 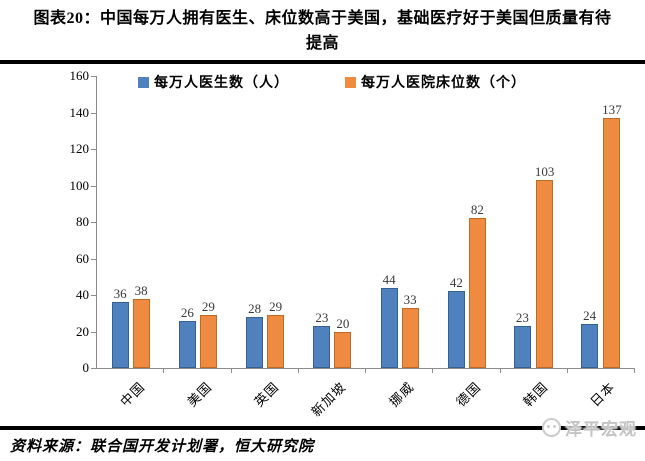 I want to click on bar-cell: 82, so click(x=477, y=285).